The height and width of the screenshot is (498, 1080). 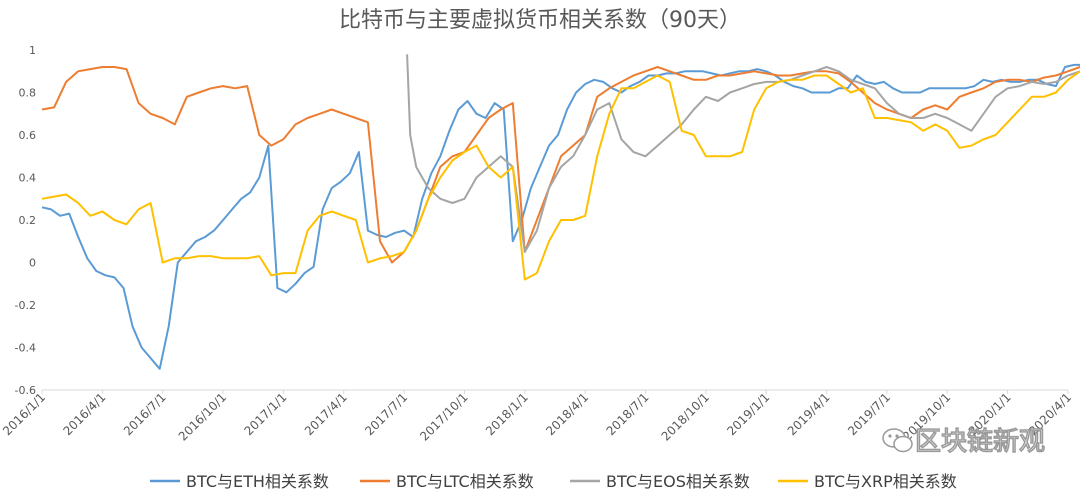 I want to click on chart-title: 比特币与主要虚拟货币相关系数（90天）, so click(x=540, y=20).